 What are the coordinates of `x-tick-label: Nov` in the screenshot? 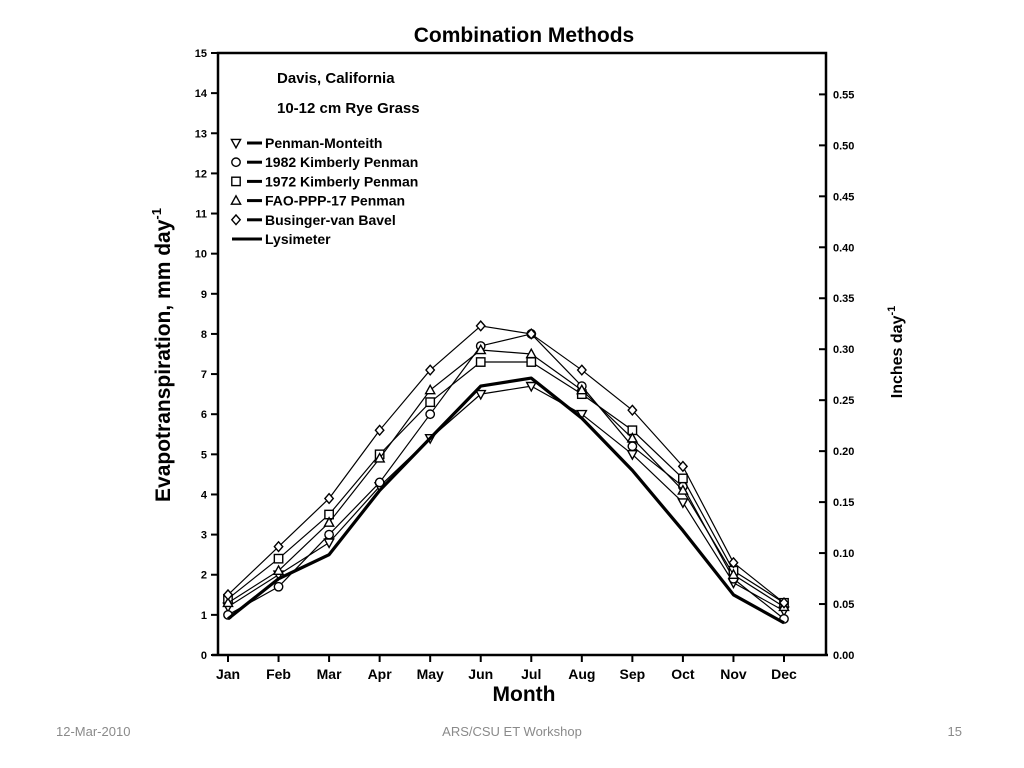 It's located at (733, 674).